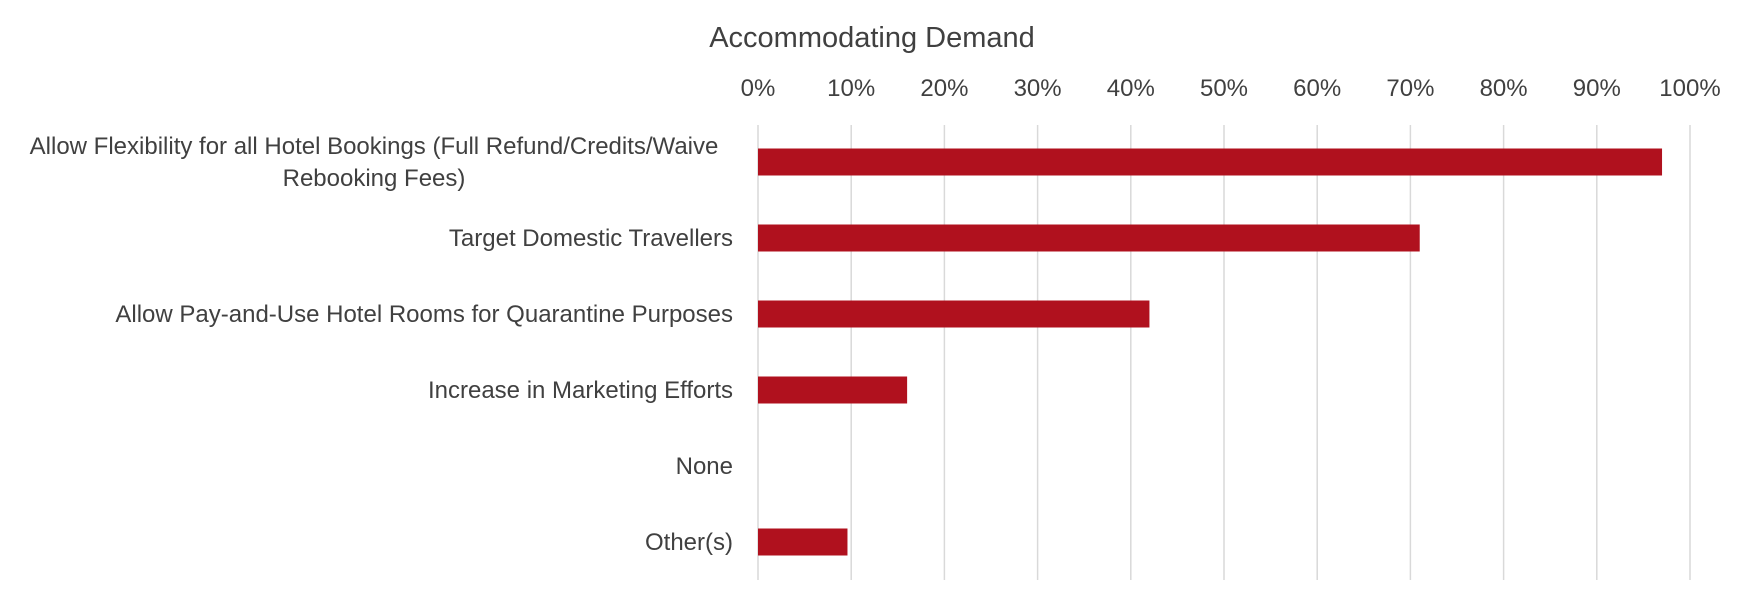  I want to click on category-label: Other(s), so click(689, 542).